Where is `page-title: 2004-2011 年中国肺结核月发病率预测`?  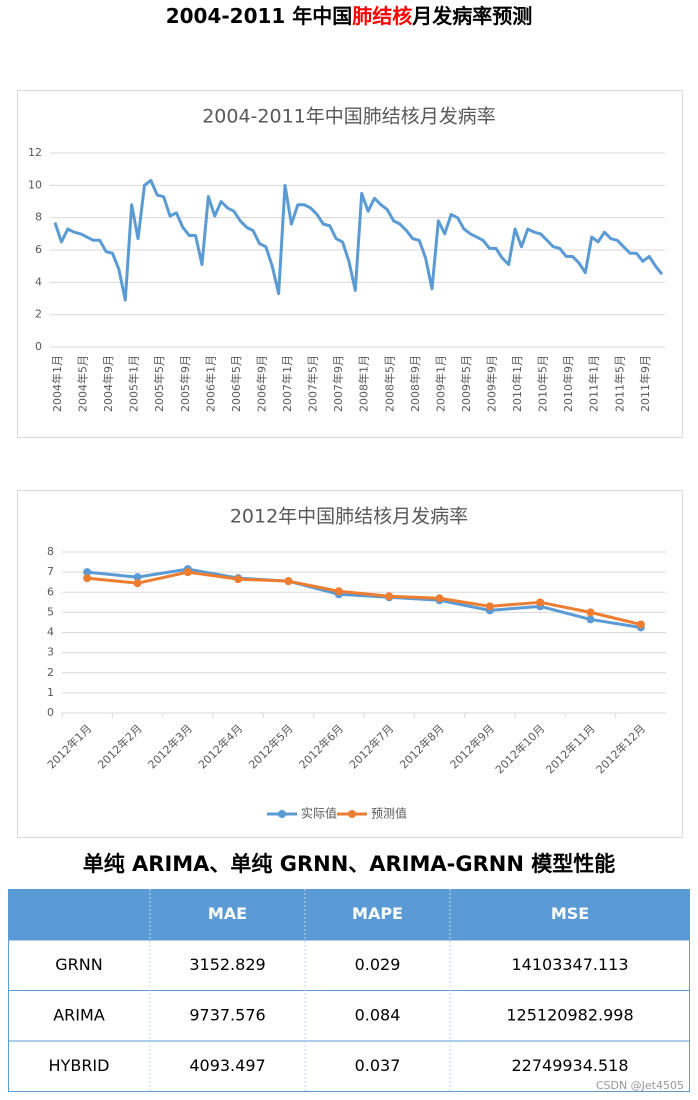 page-title: 2004-2011 年中国肺结核月发病率预测 is located at coordinates (349, 16).